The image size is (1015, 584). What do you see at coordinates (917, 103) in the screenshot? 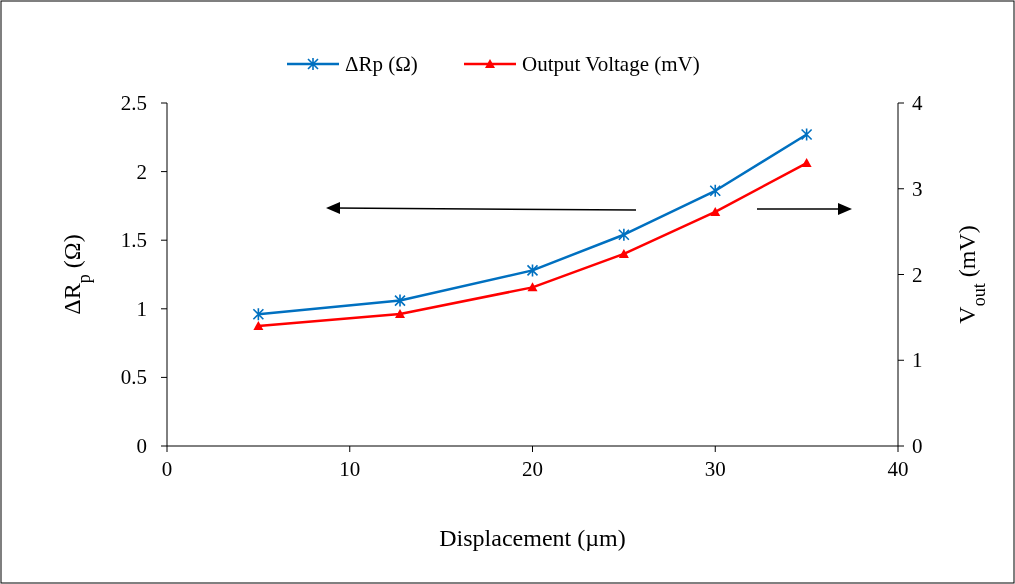
I see `y2-tick-label: 4` at bounding box center [917, 103].